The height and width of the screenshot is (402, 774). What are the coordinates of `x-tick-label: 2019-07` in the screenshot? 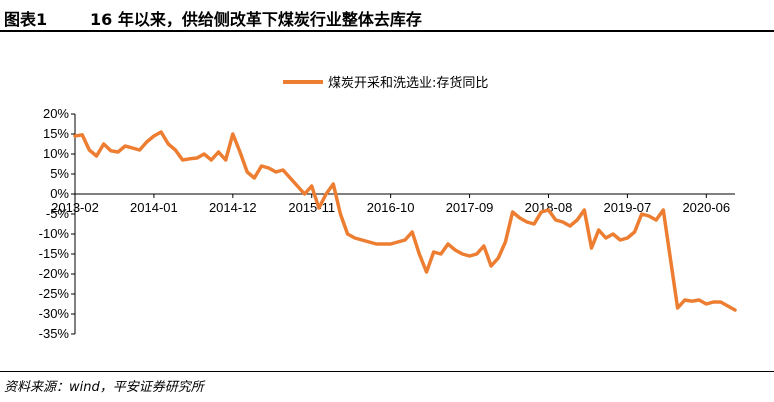 It's located at (628, 207).